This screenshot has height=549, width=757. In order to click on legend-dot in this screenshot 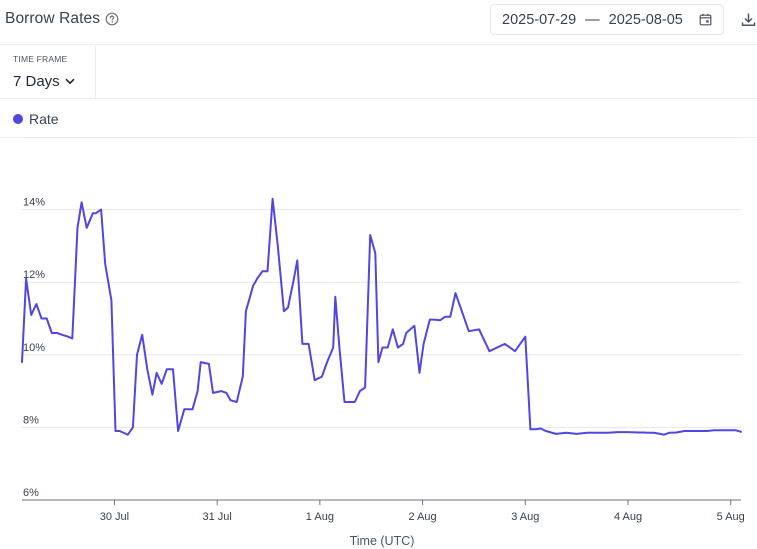, I will do `click(18, 119)`.